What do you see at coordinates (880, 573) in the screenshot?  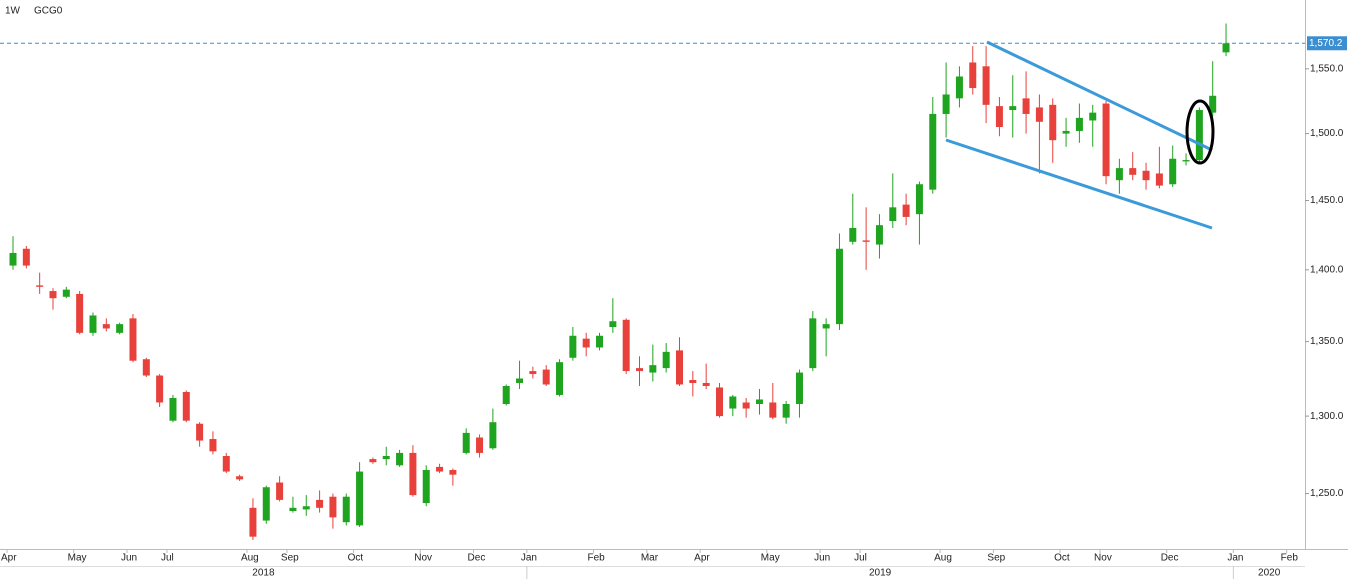 I see `year-label: 2019` at bounding box center [880, 573].